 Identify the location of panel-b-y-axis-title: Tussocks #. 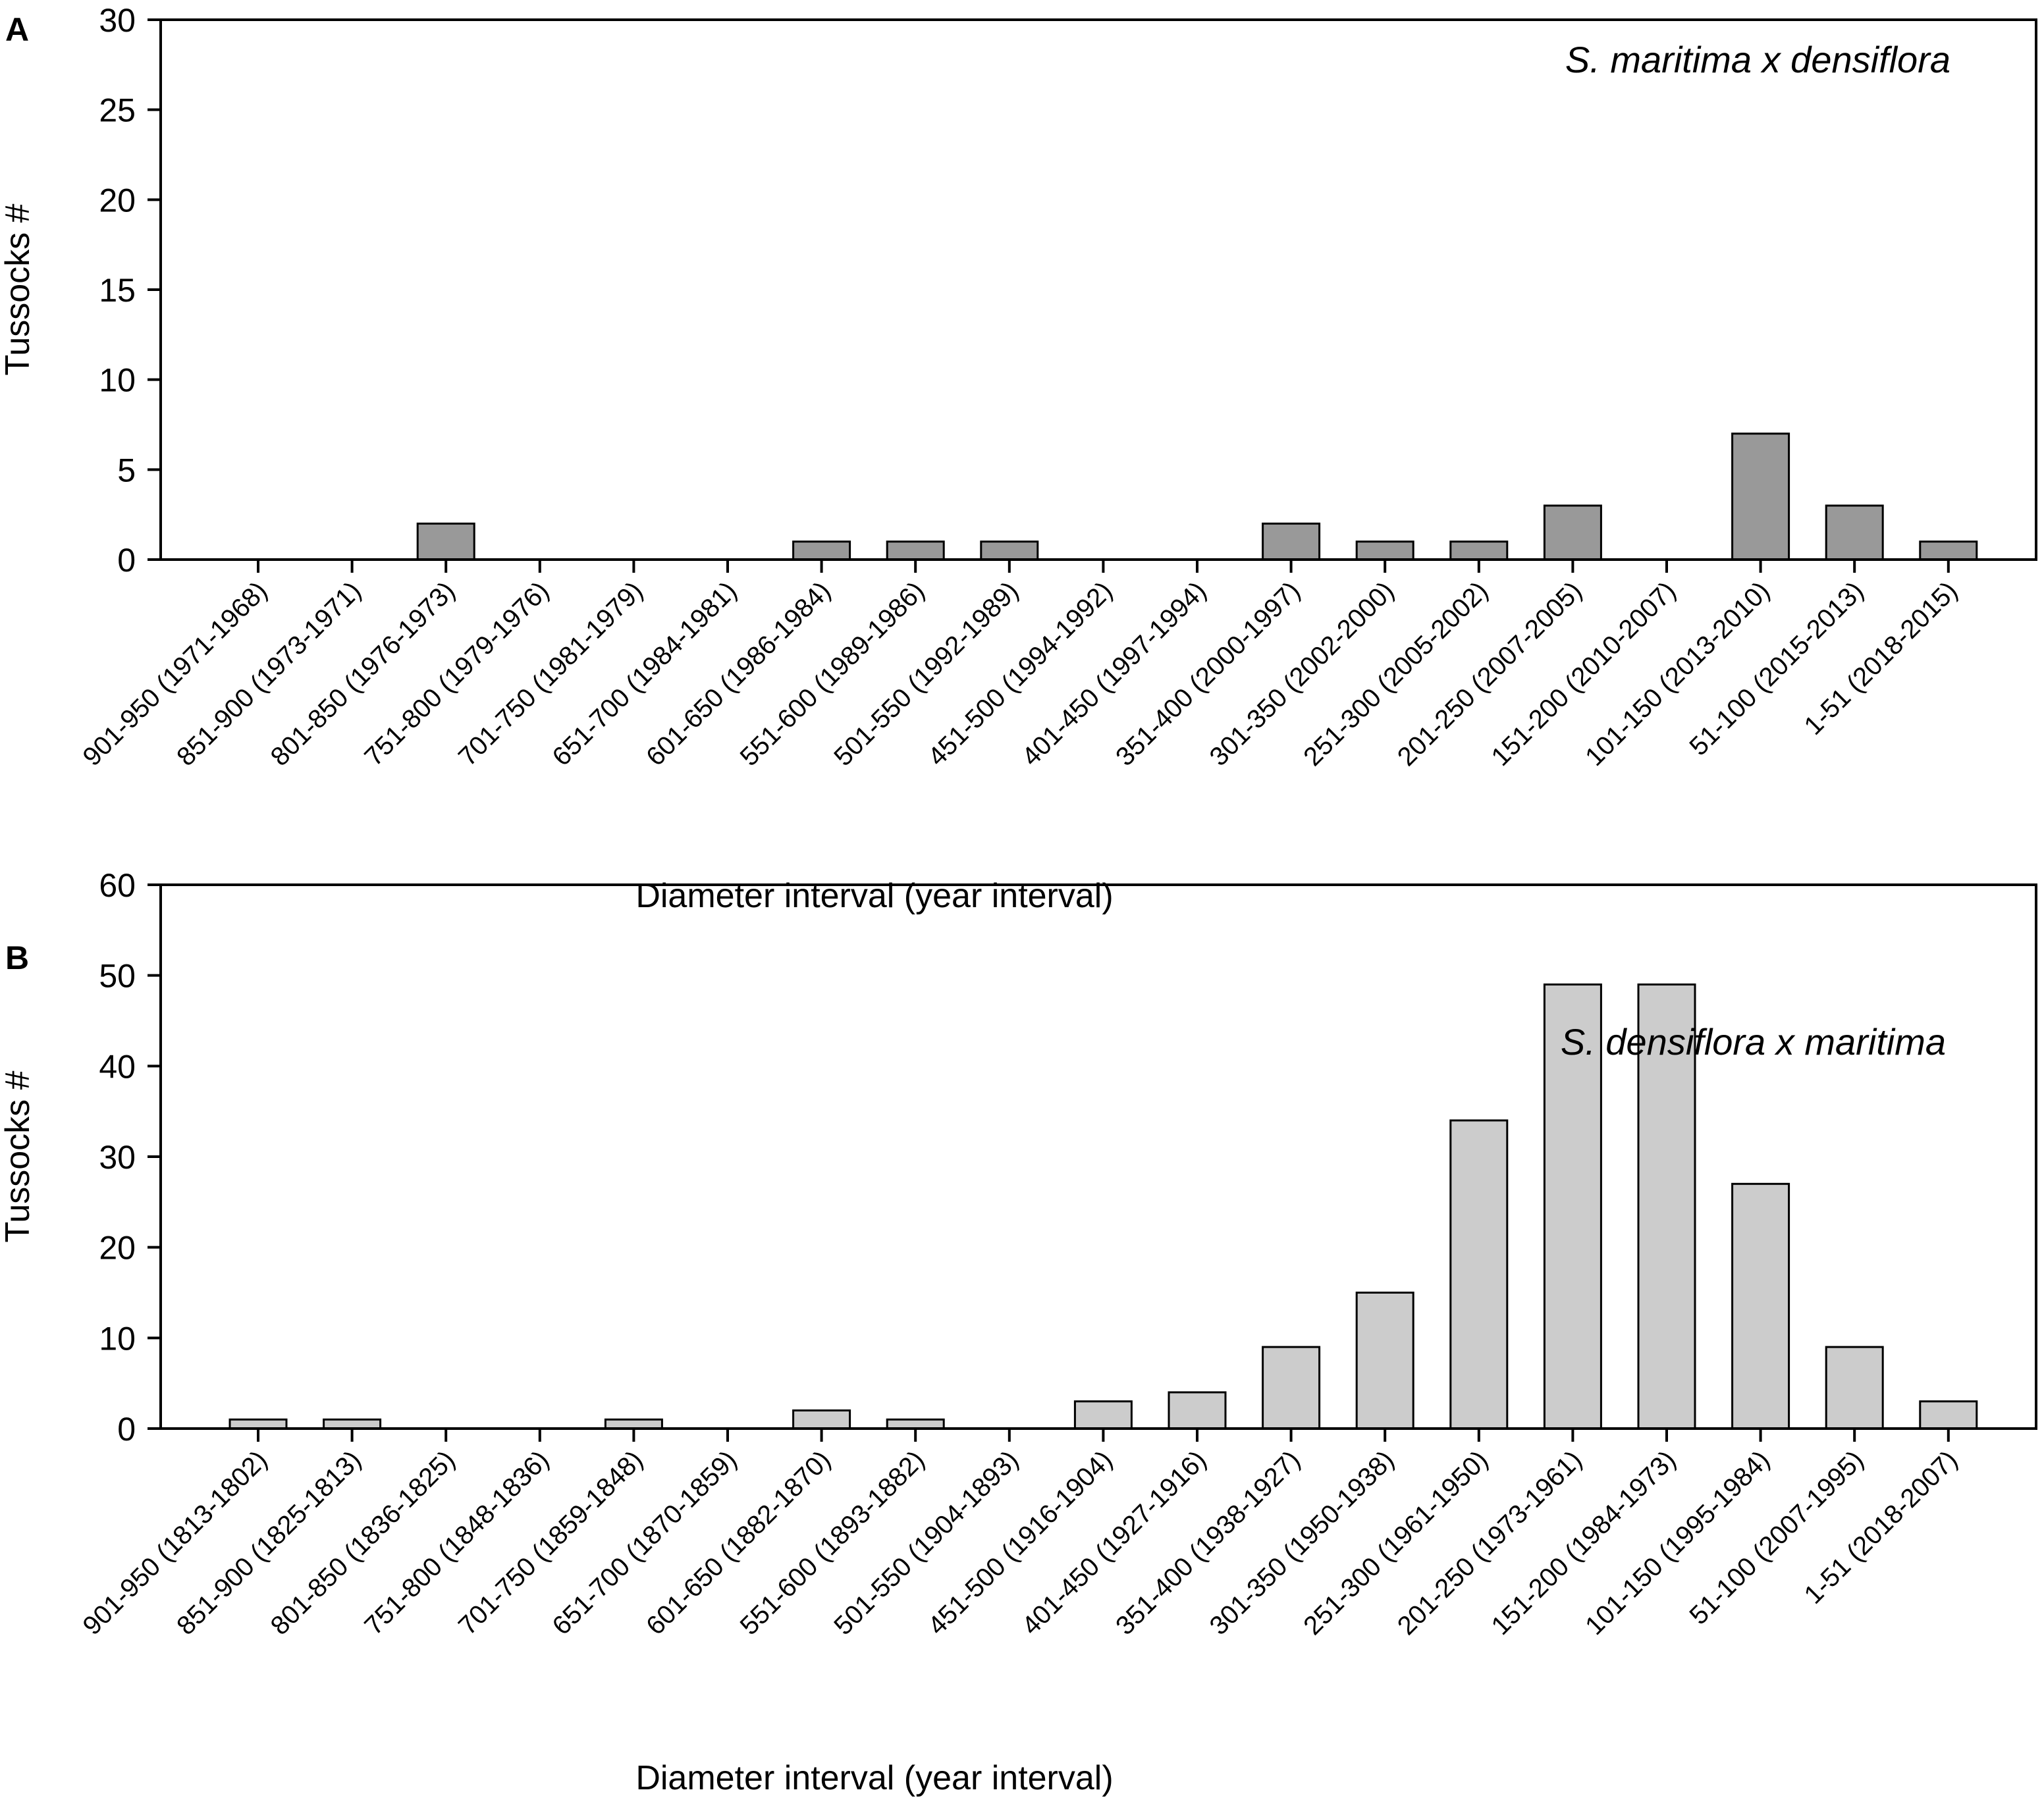
(18, 1156).